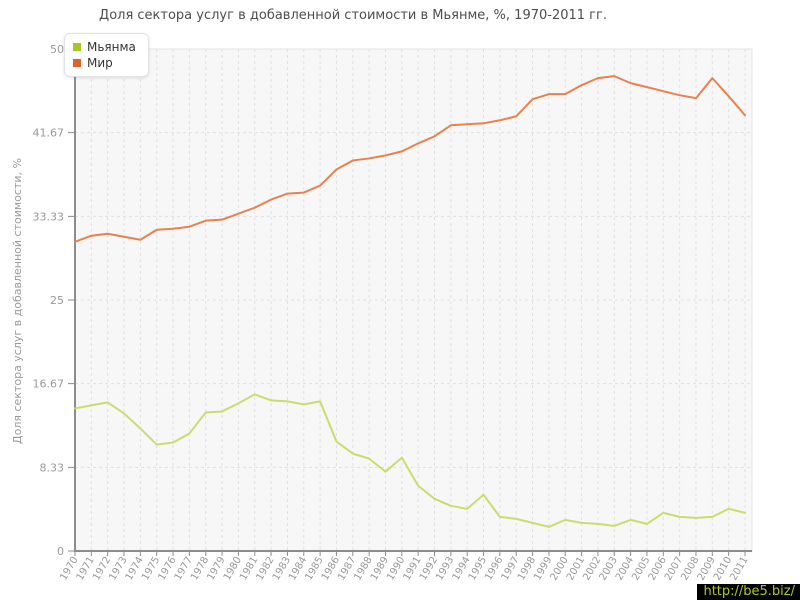 The height and width of the screenshot is (600, 800). Describe the element at coordinates (49, 133) in the screenshot. I see `y-axis-tick-label: 41.67` at that location.